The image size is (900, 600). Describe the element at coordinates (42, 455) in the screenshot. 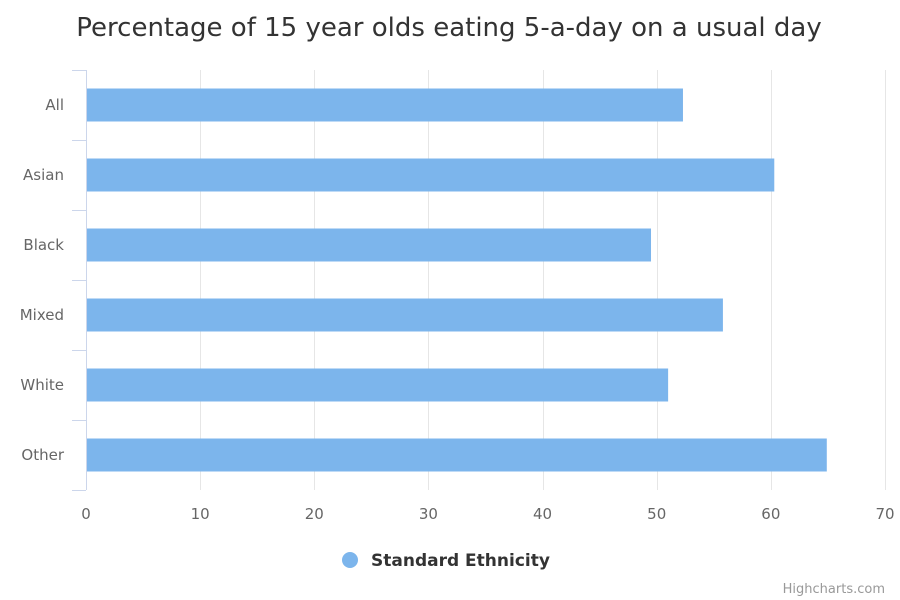

I see `category-label: Other` at that location.